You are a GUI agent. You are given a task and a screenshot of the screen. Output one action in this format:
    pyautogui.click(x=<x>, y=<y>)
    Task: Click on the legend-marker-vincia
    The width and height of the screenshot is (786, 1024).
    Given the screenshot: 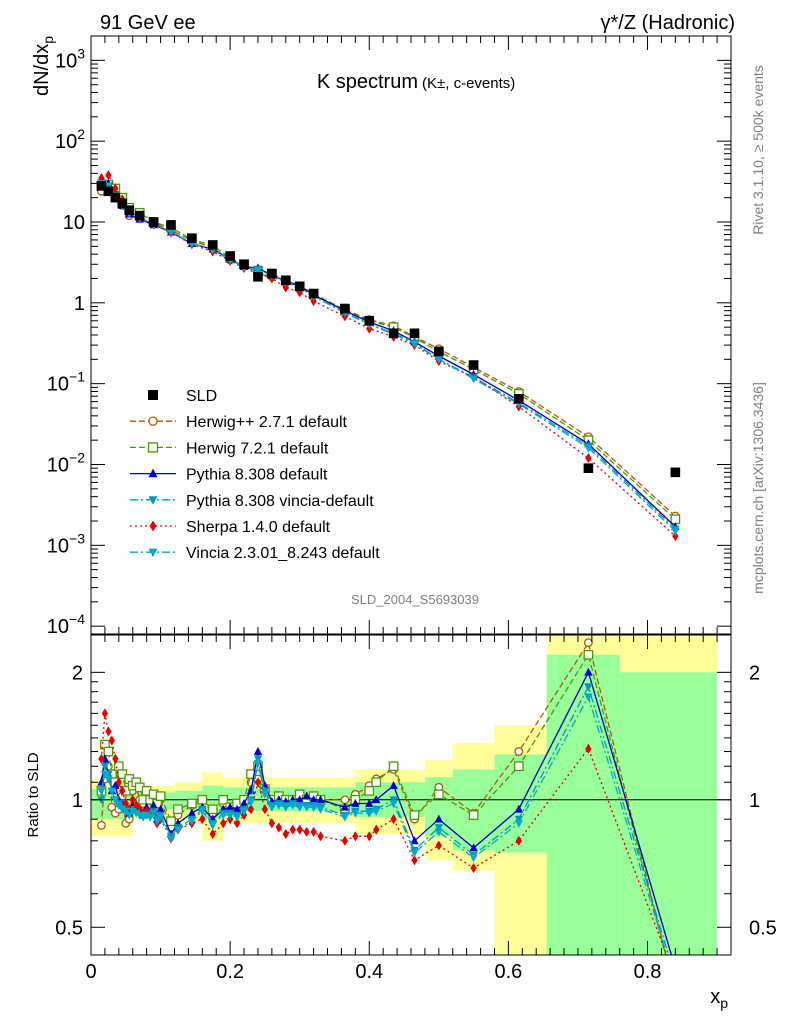 What is the action you would take?
    pyautogui.click(x=153, y=553)
    